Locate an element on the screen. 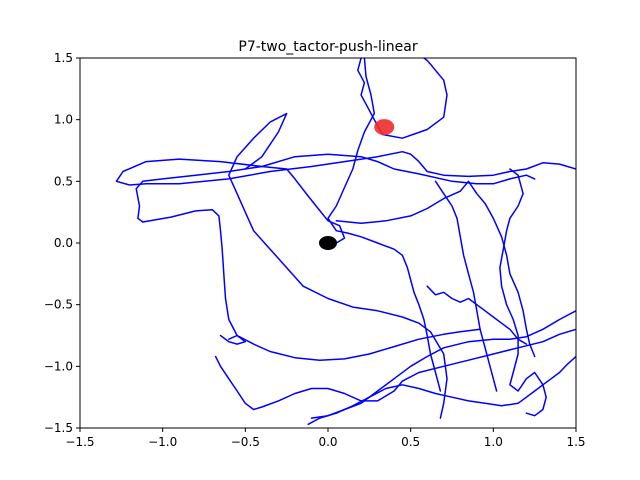 This screenshot has height=480, width=640. x-tick-label: −1.5 is located at coordinates (79, 442).